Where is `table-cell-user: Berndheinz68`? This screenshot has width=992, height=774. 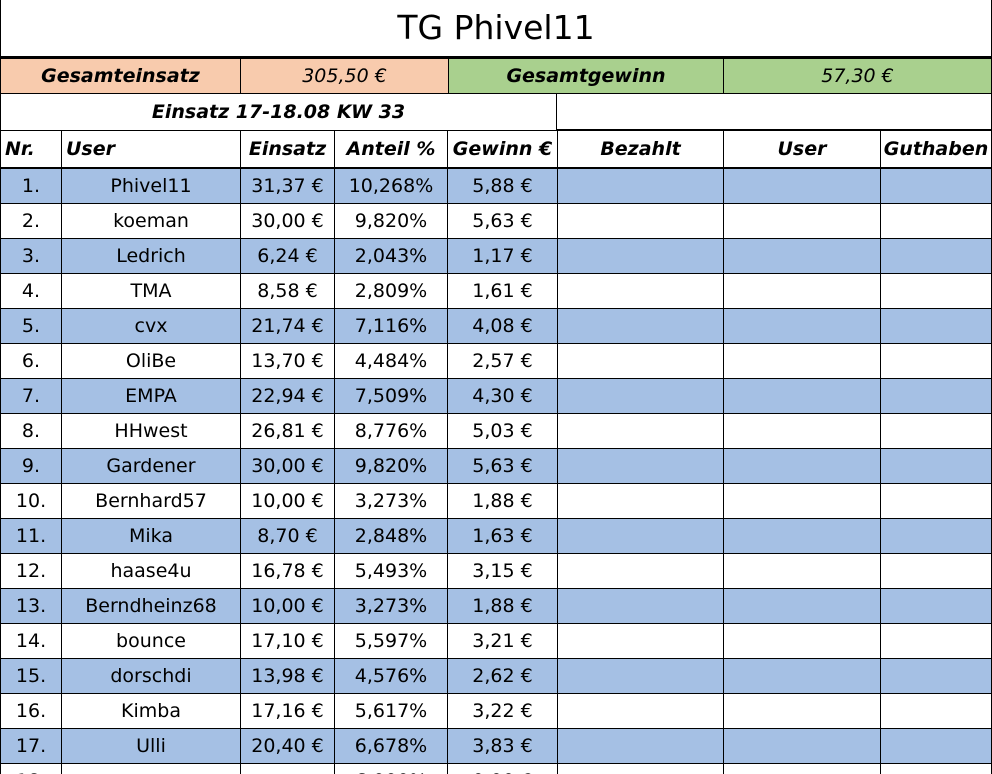 table-cell-user: Berndheinz68 is located at coordinates (151, 606).